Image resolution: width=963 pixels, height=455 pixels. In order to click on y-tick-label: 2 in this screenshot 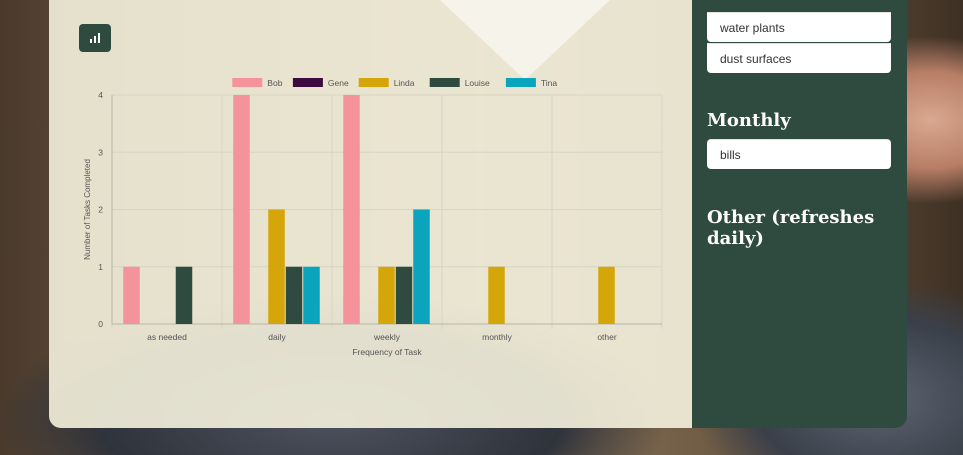, I will do `click(100, 210)`.